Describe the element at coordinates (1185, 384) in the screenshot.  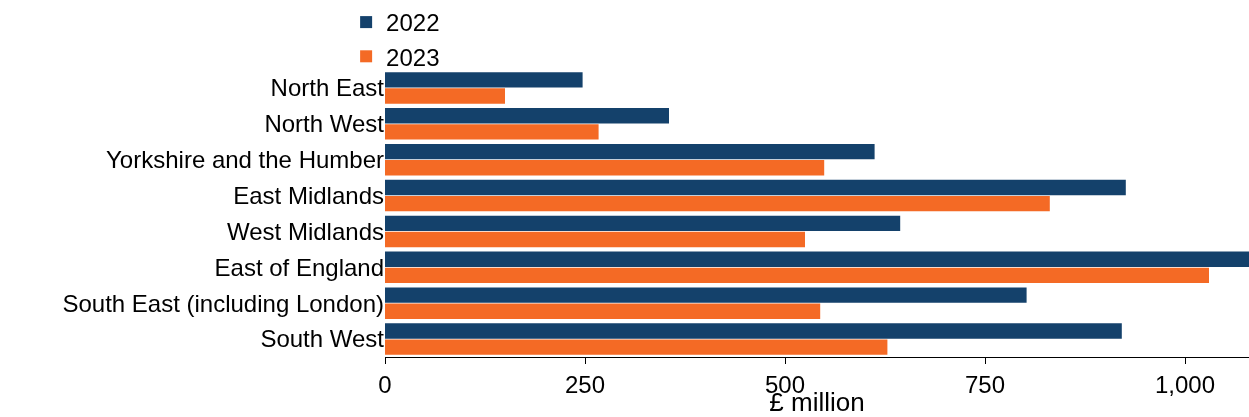
I see `x-tick-label: 1,000` at that location.